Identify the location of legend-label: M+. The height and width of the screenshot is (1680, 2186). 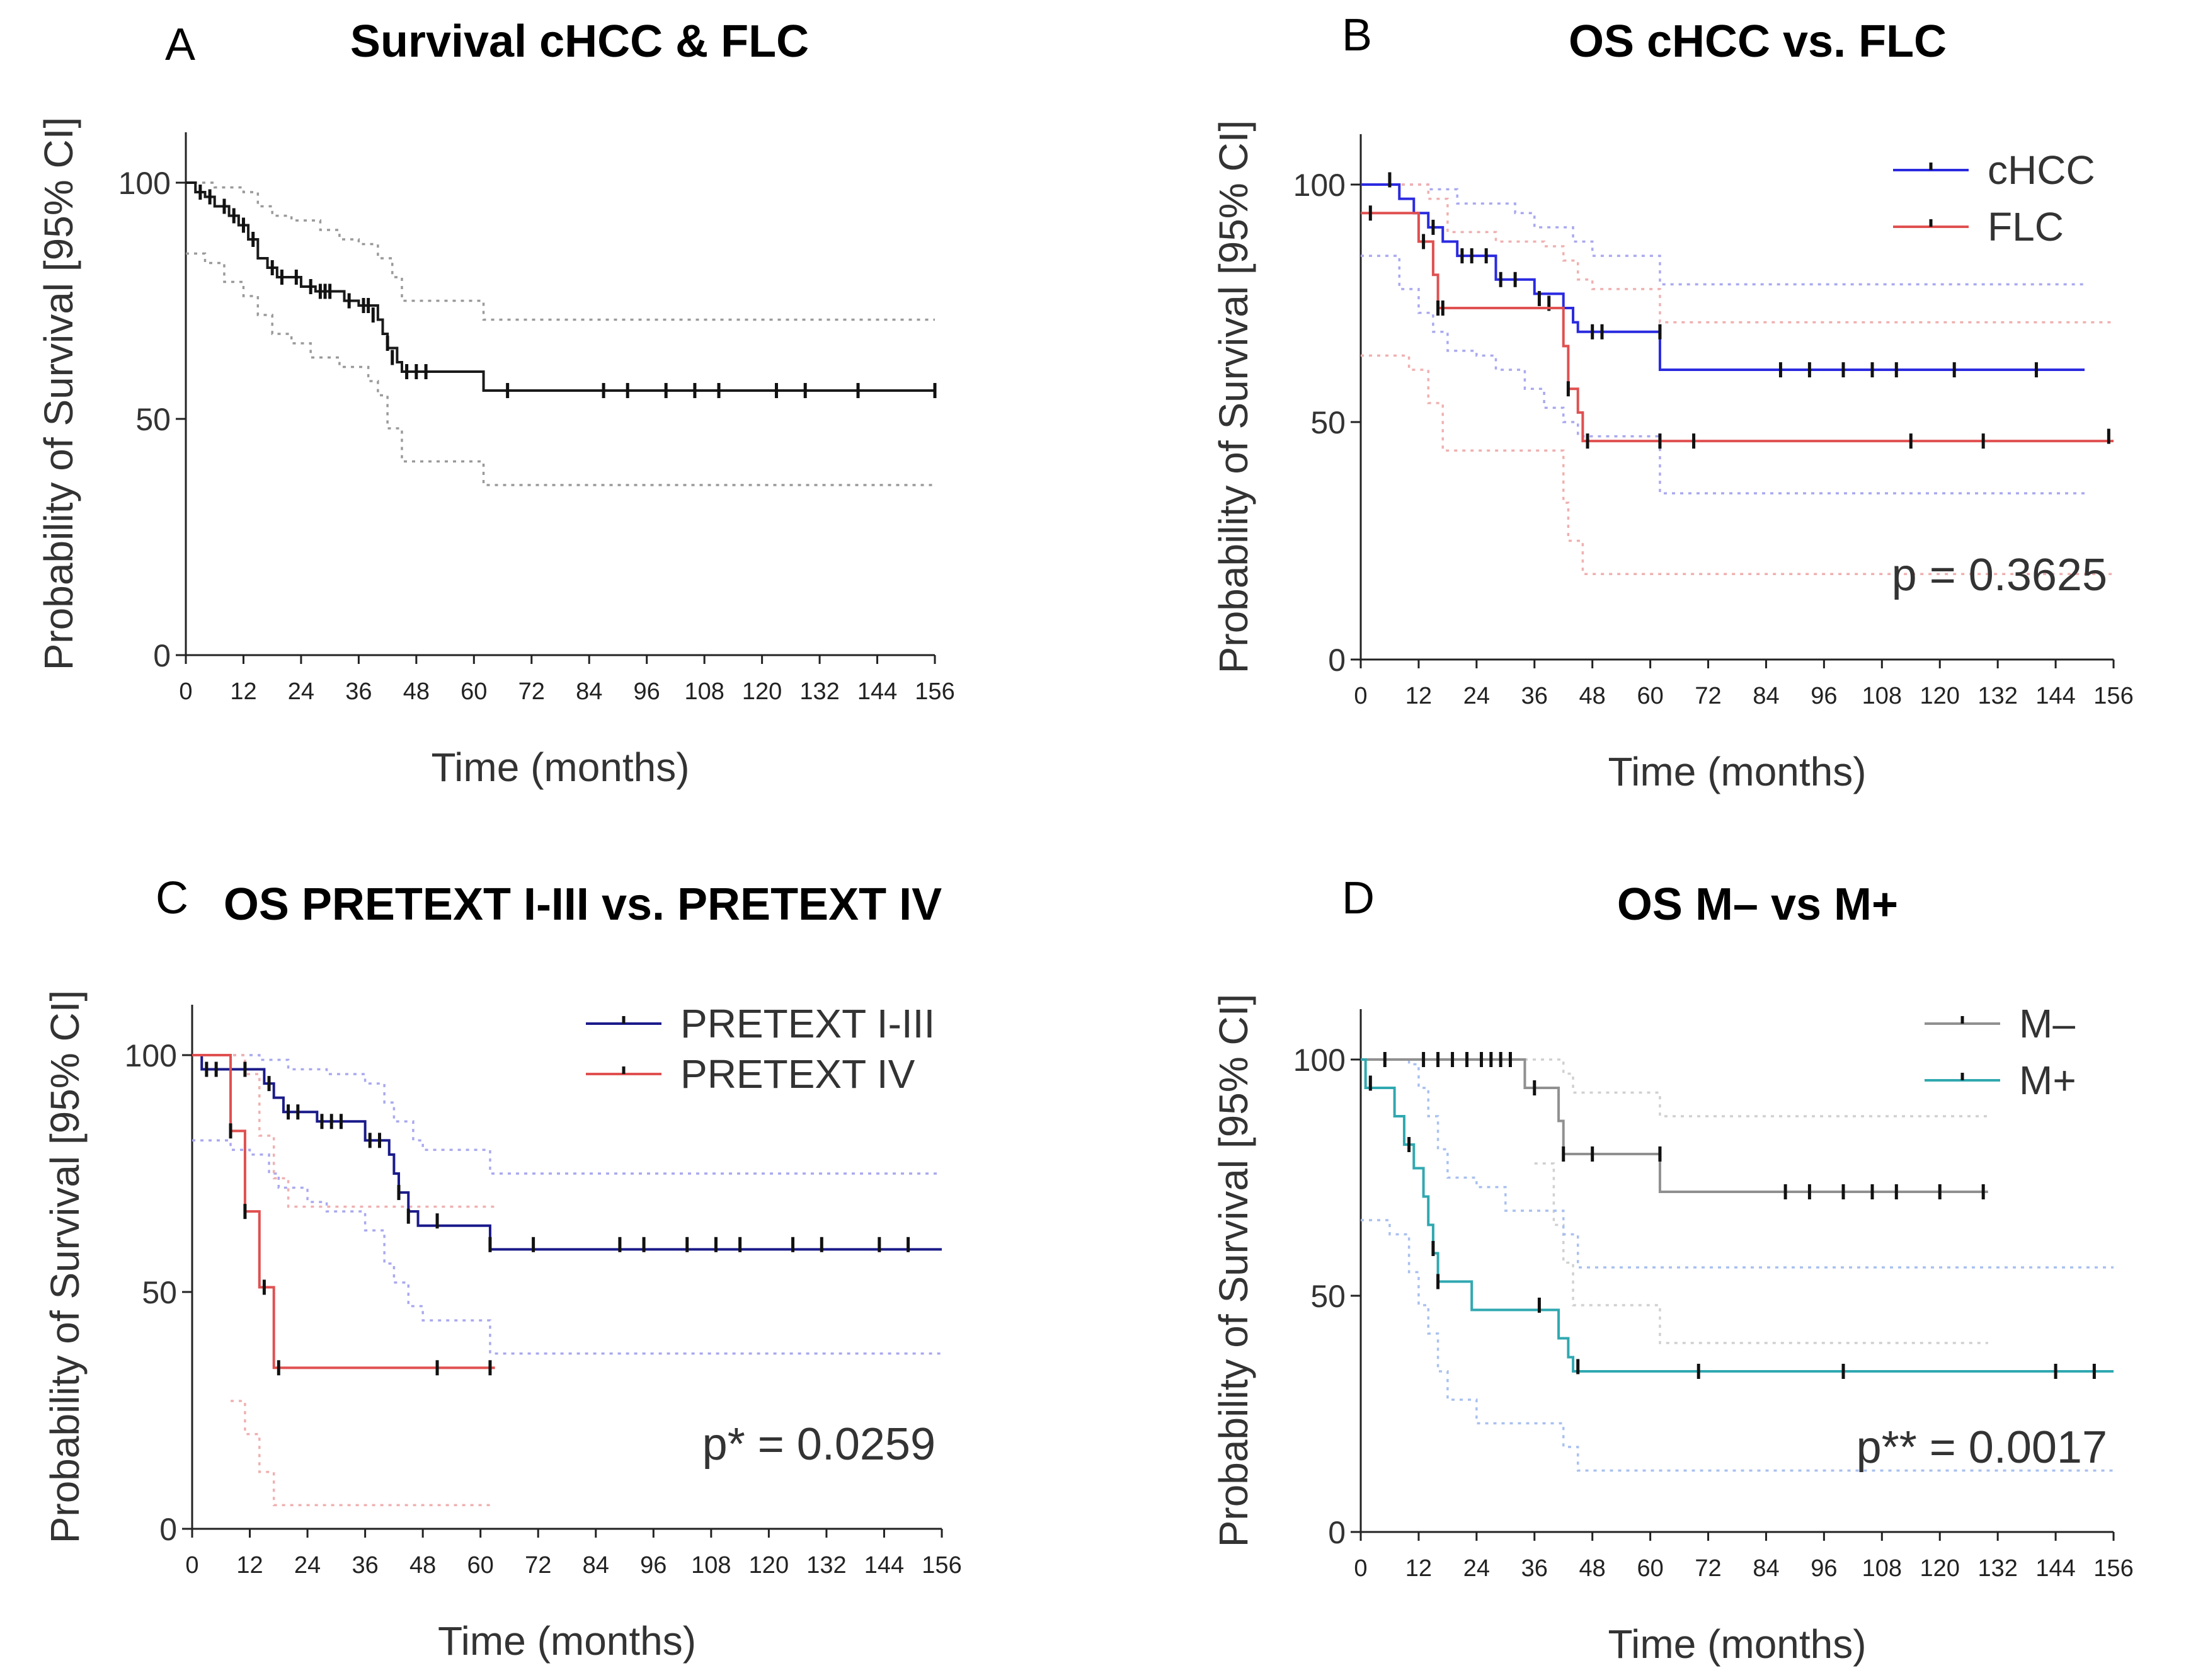
(2047, 1080).